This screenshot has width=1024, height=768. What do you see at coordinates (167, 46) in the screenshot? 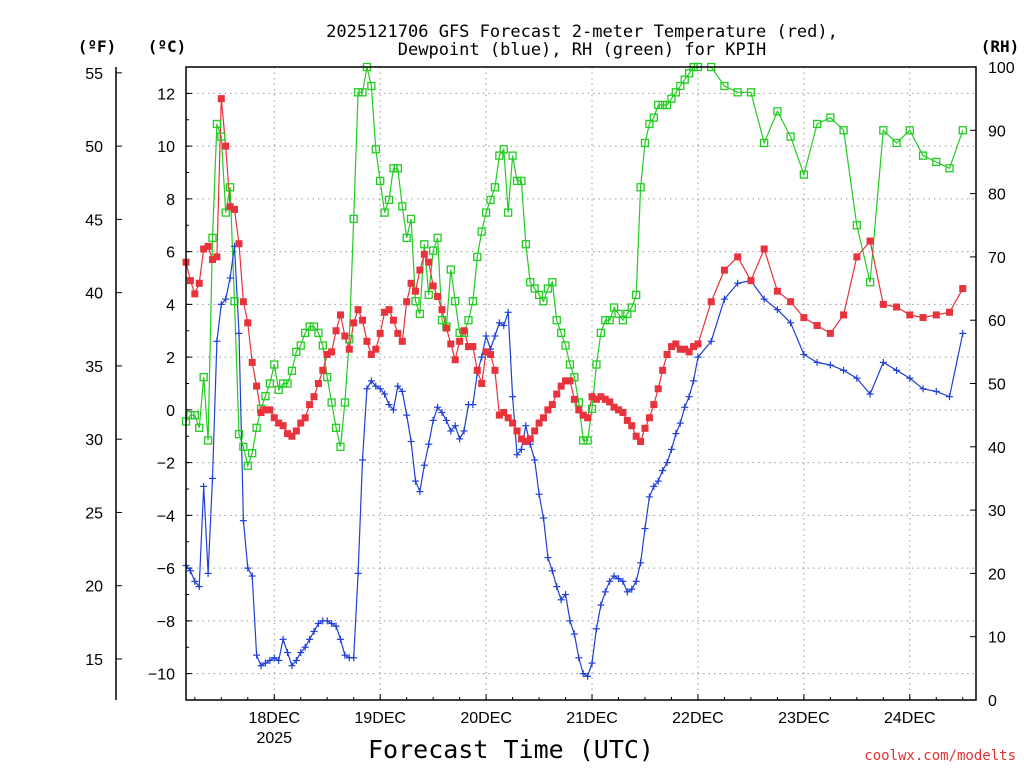
I see `celsius-axis-label: (ºC)` at bounding box center [167, 46].